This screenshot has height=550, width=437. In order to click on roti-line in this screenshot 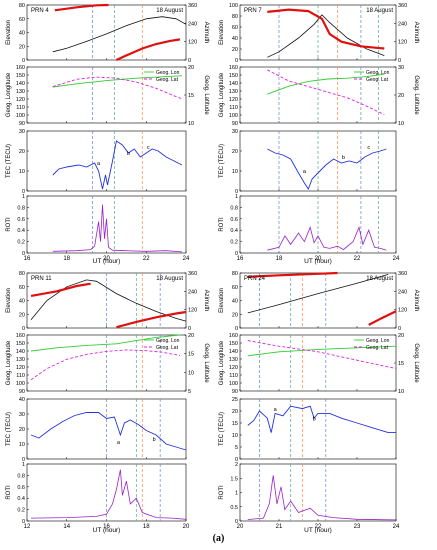, I will do `click(117, 228)`.